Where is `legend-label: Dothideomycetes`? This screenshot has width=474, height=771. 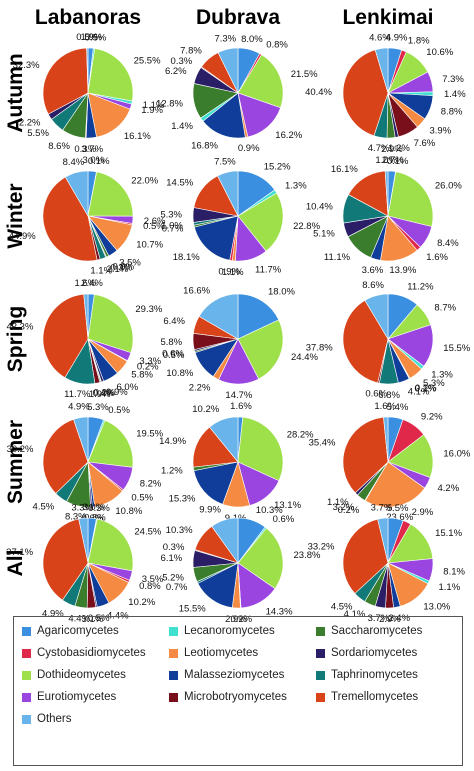 legend-label: Dothideomycetes is located at coordinates (81, 675).